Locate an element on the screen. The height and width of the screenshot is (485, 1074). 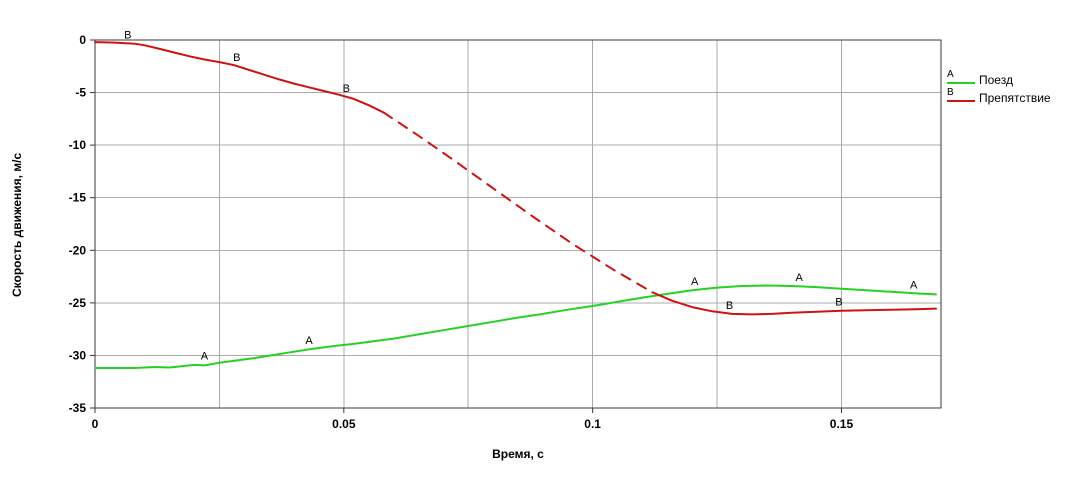
svg-text: 0.1 is located at coordinates (592, 424).